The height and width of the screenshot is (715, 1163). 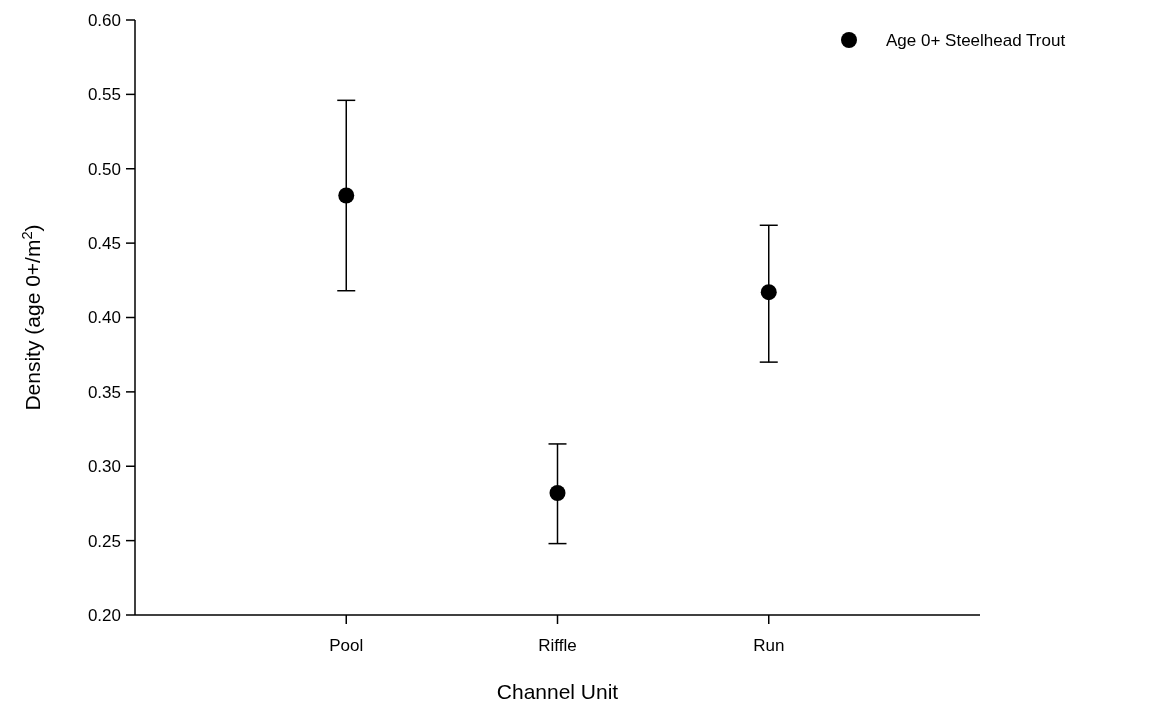 What do you see at coordinates (104, 318) in the screenshot?
I see `y-tick-label: 0.40` at bounding box center [104, 318].